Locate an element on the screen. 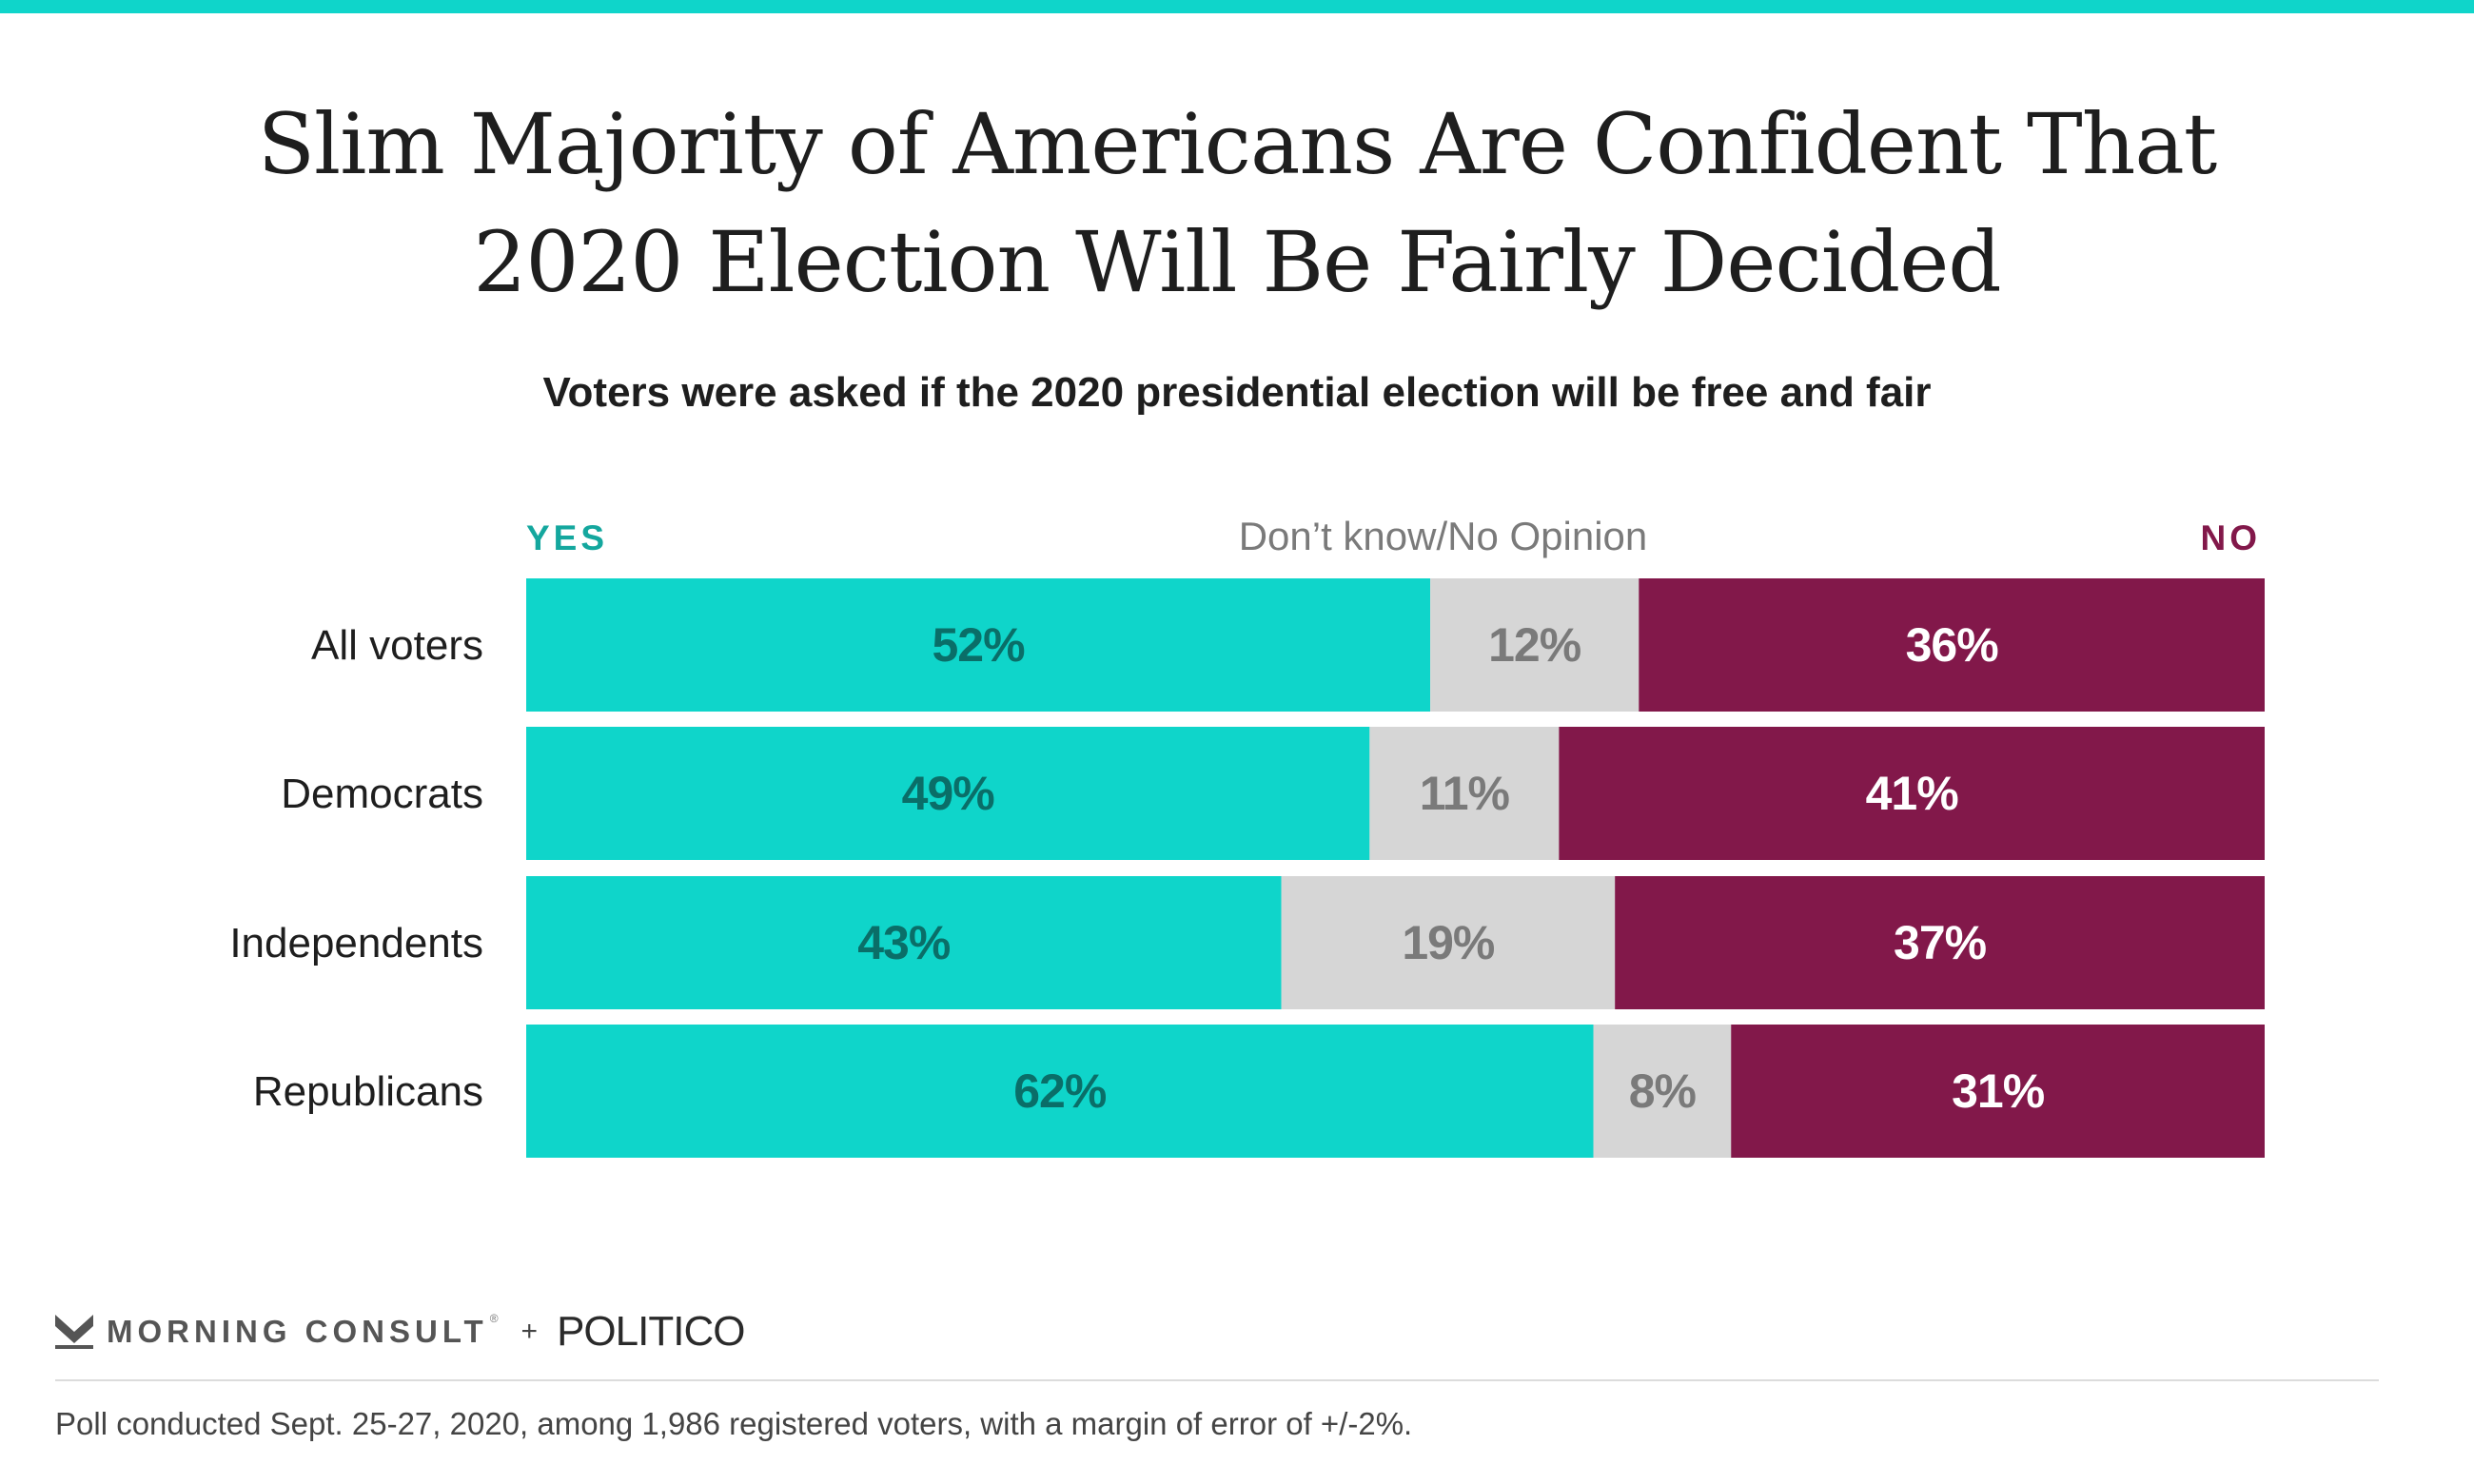  top-accent-rule is located at coordinates (1237, 6).